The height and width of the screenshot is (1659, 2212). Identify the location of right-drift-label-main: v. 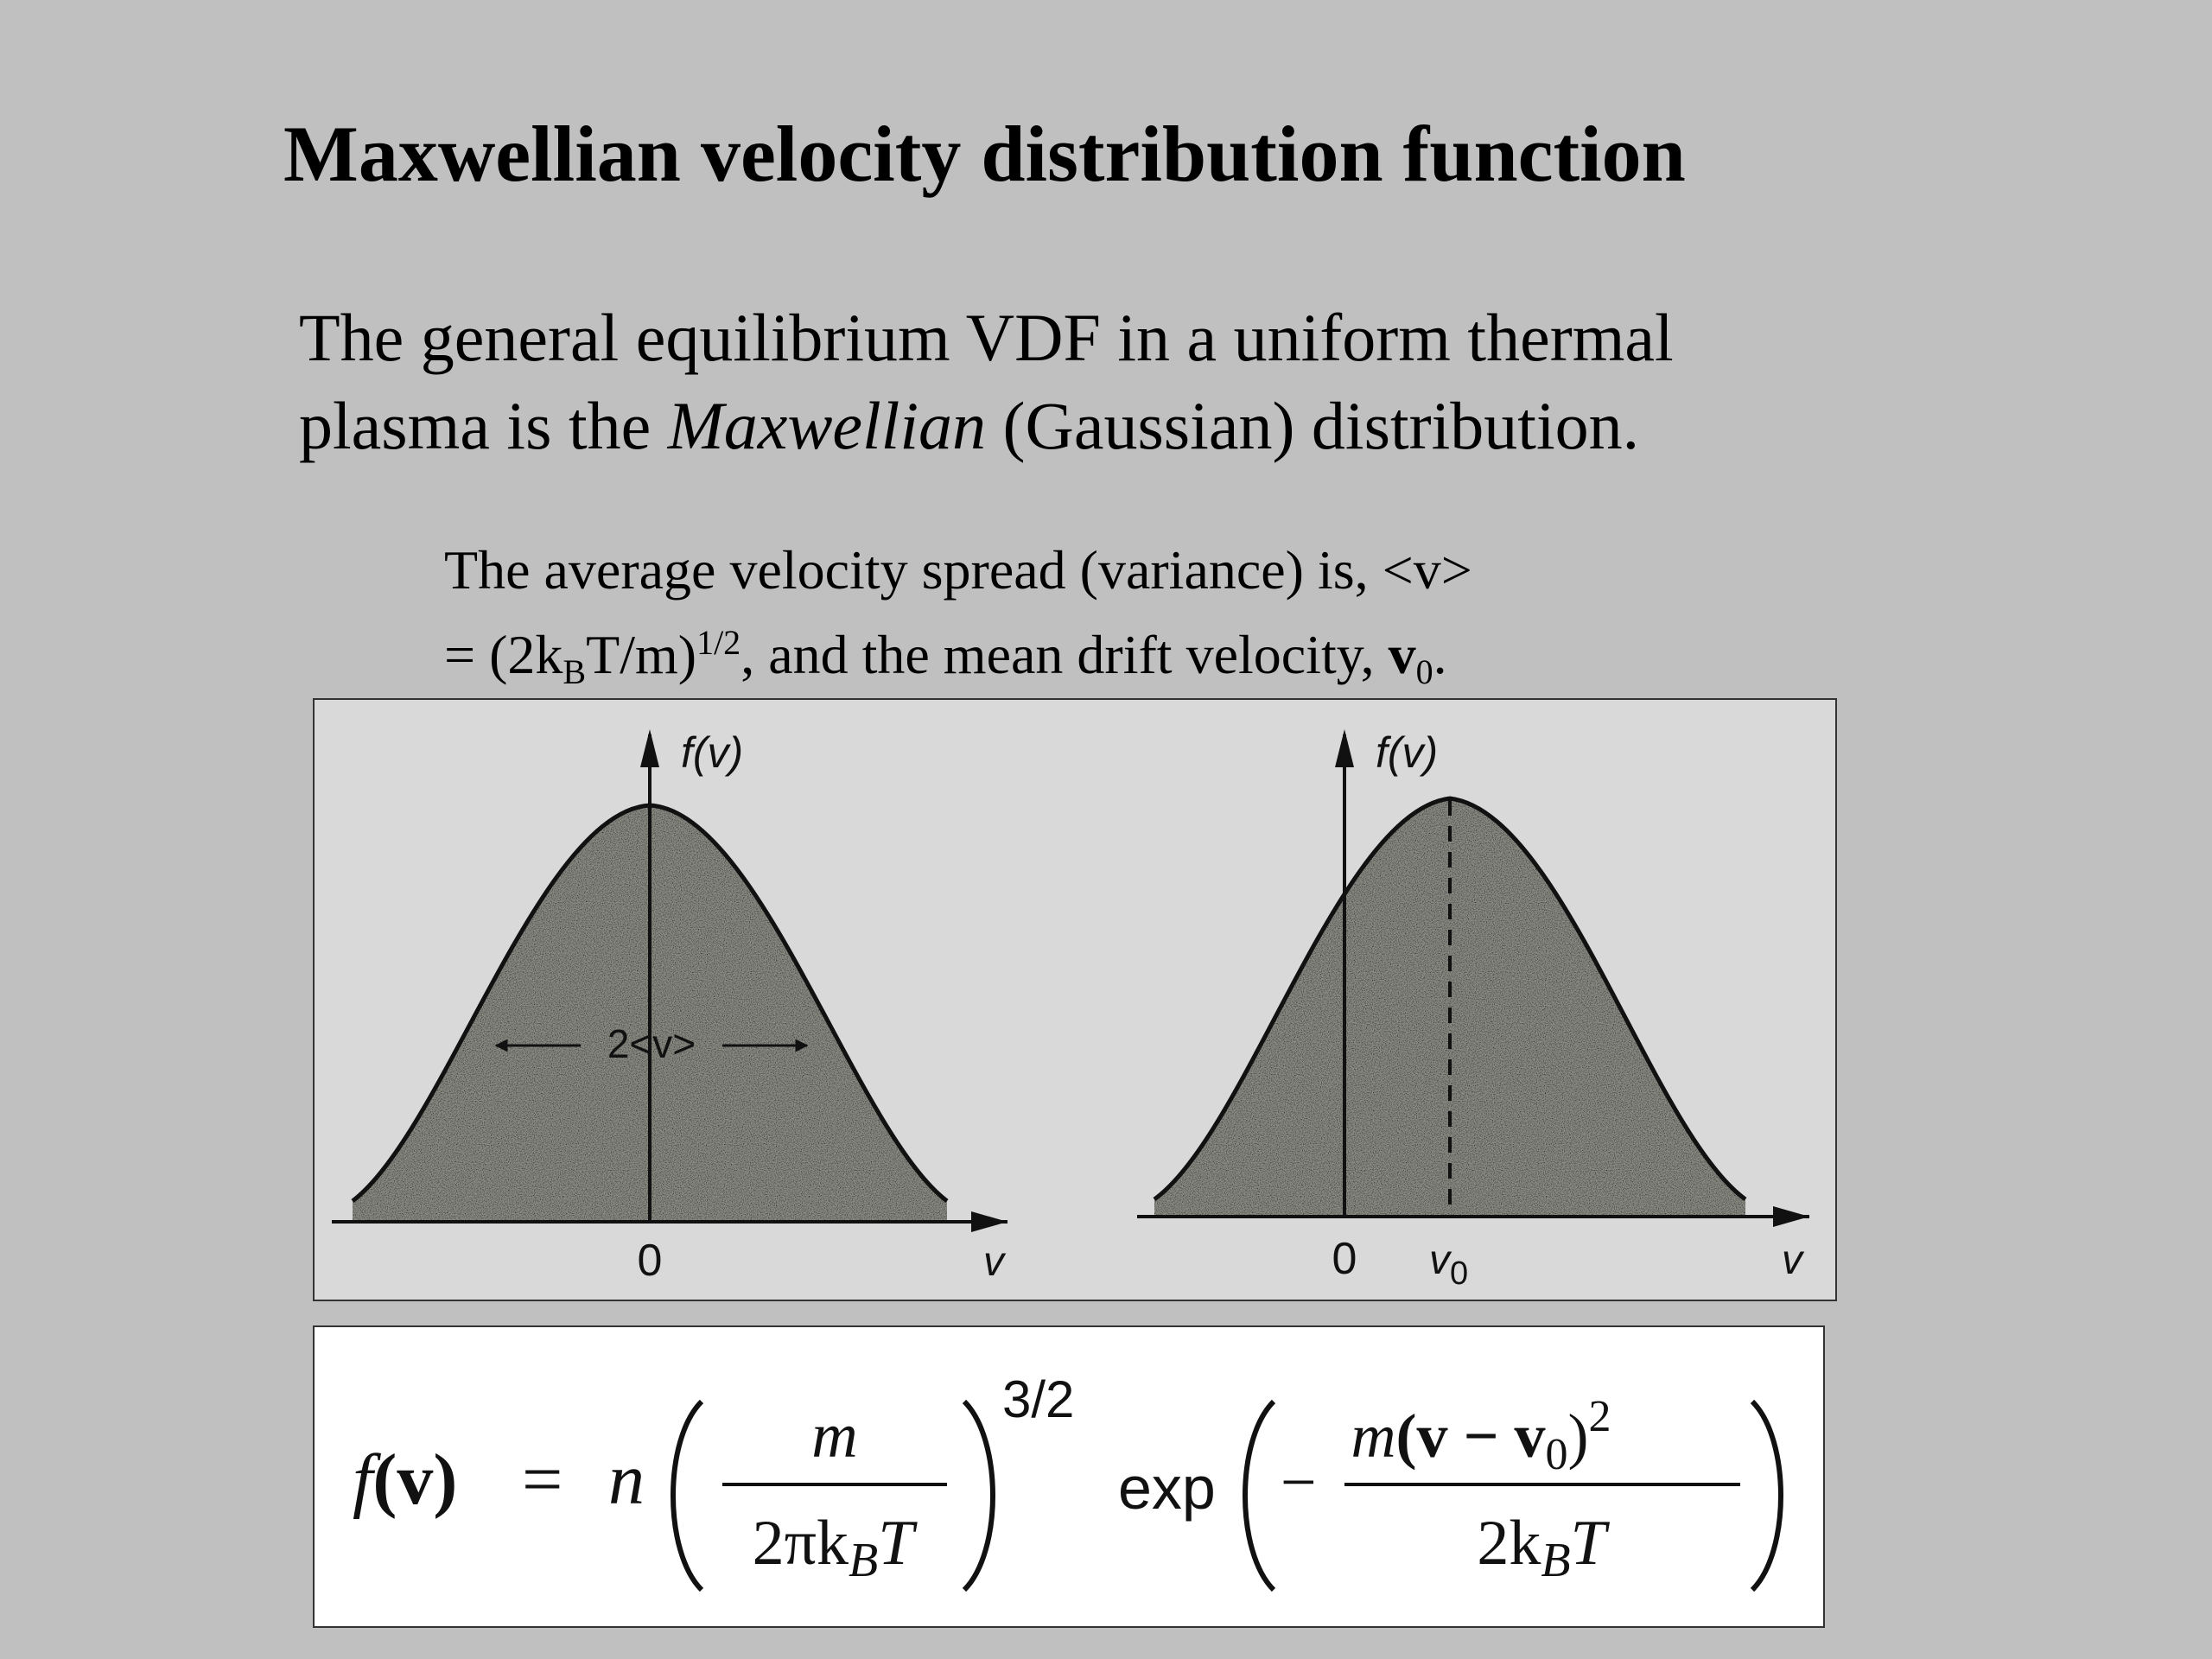
(1440, 1260).